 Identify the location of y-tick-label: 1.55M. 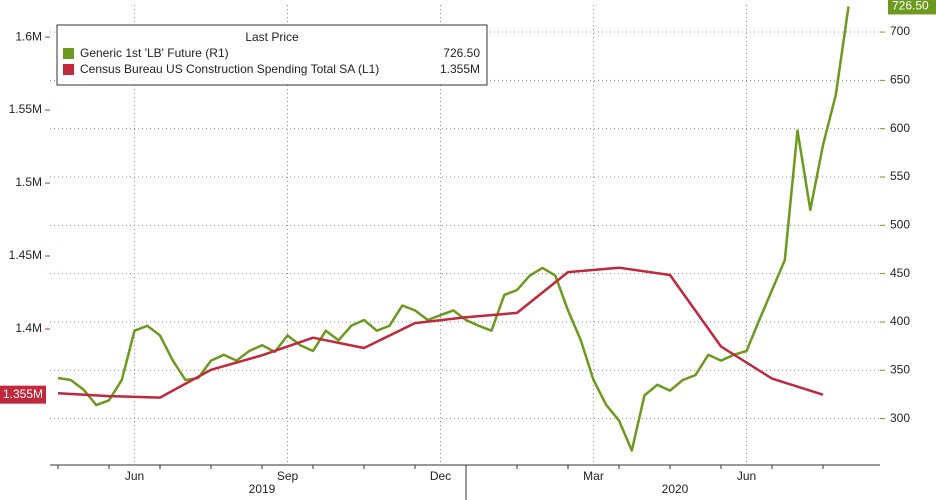
(25, 109).